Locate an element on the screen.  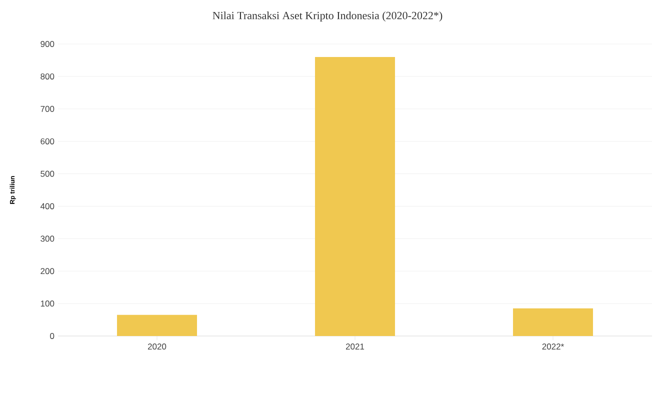
y-tick-label: 800 is located at coordinates (47, 76).